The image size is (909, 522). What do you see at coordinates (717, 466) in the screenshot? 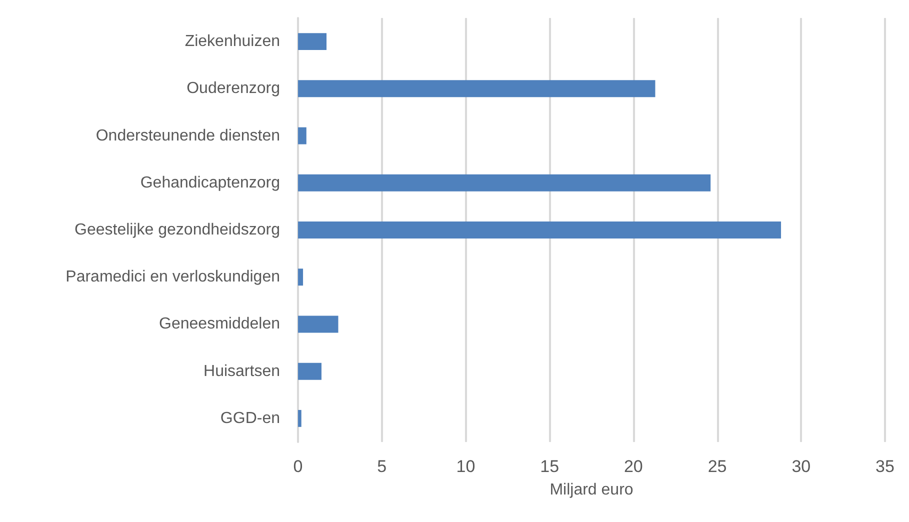
I see `x-tick-label: 25` at bounding box center [717, 466].